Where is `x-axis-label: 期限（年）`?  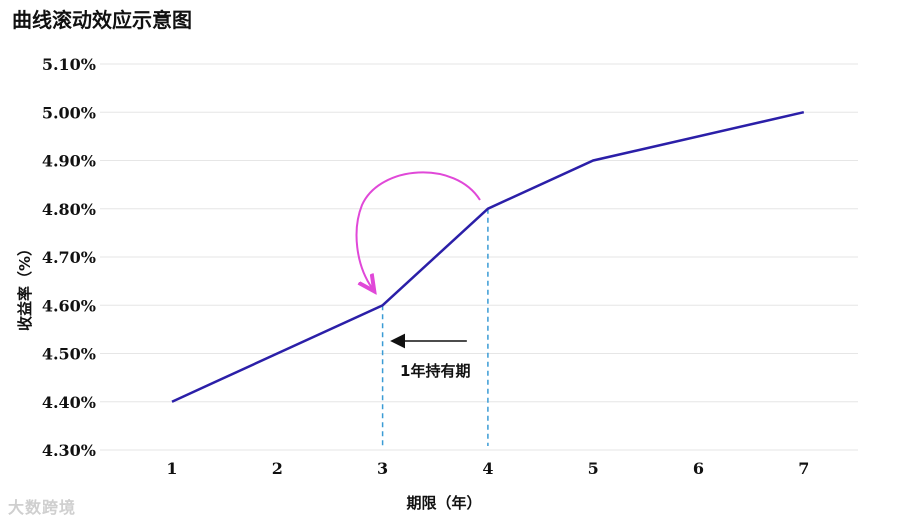
x-axis-label: 期限（年） is located at coordinates (443, 503).